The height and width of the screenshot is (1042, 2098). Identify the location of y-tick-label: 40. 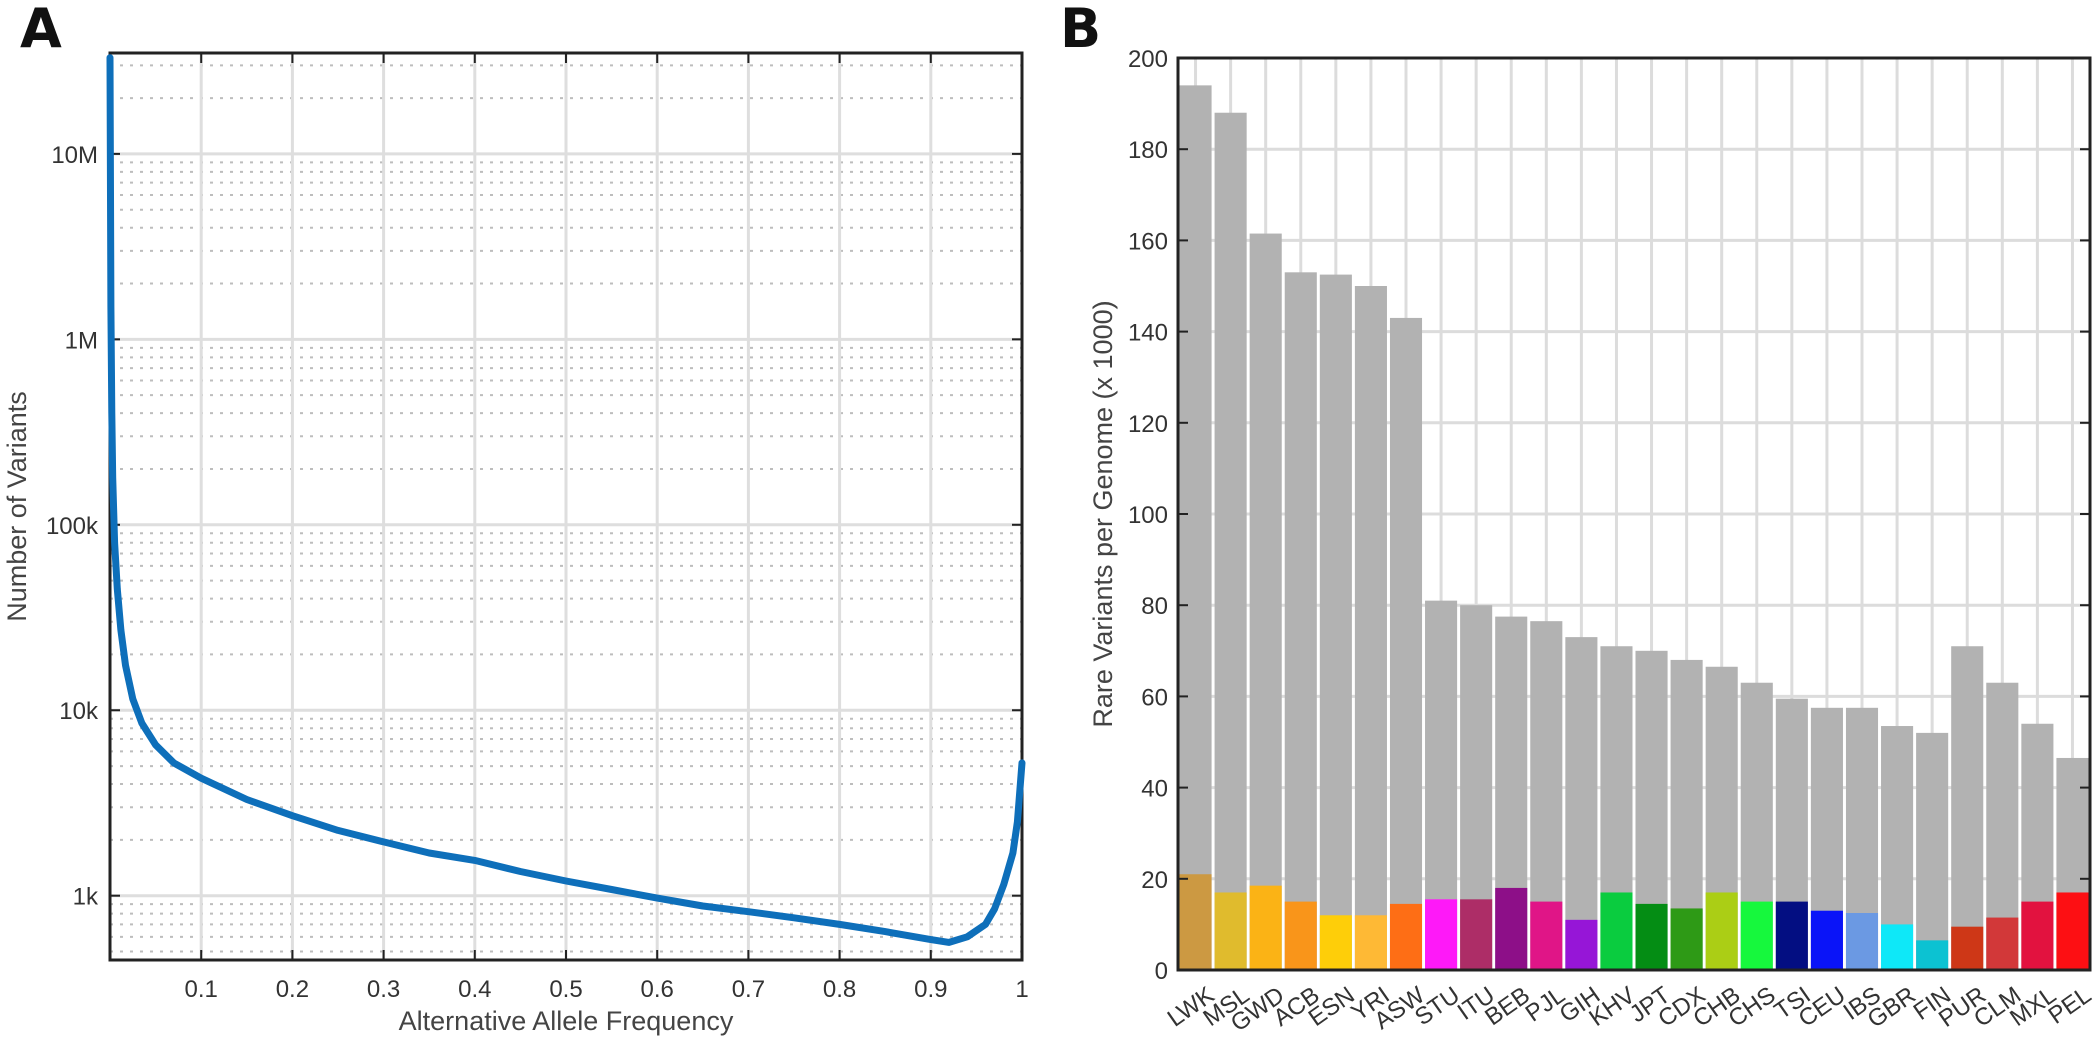
(1154, 789).